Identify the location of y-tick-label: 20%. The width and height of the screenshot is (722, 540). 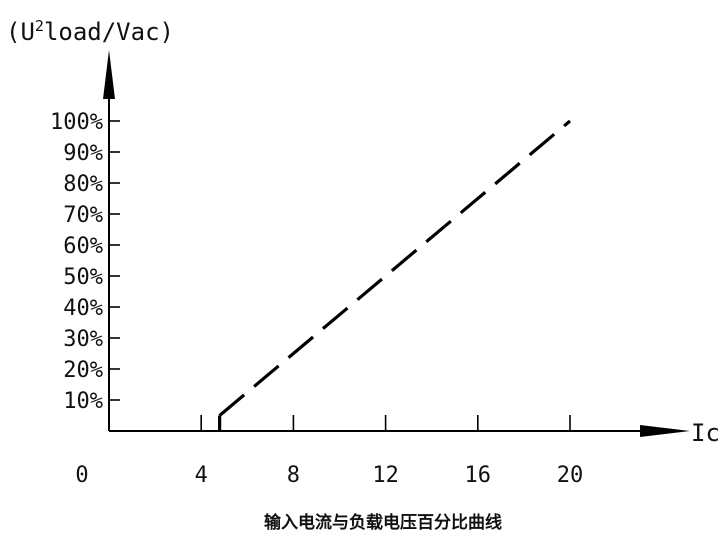
(83, 370).